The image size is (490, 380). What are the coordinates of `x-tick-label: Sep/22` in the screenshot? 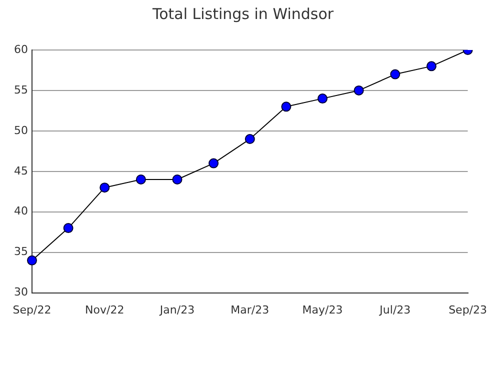 It's located at (32, 309).